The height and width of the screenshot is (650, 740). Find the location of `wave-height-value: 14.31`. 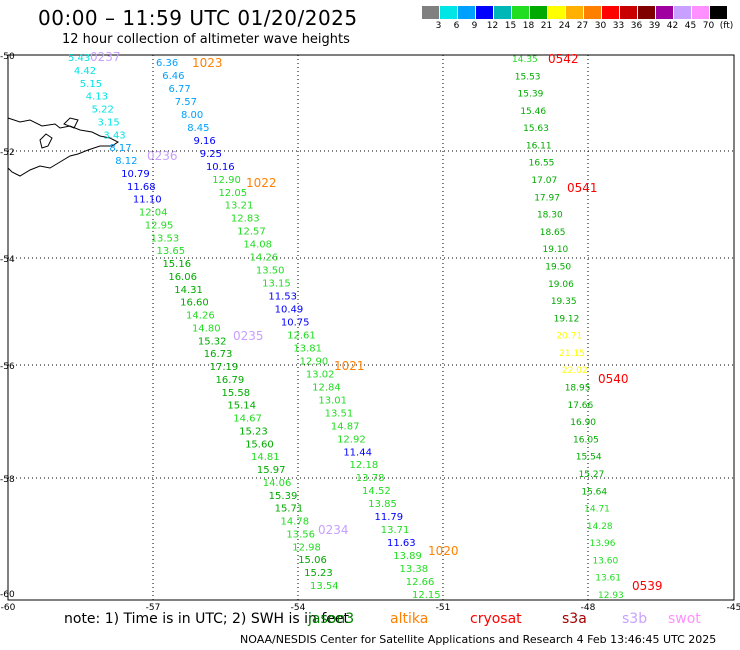

wave-height-value: 14.31 is located at coordinates (188, 290).